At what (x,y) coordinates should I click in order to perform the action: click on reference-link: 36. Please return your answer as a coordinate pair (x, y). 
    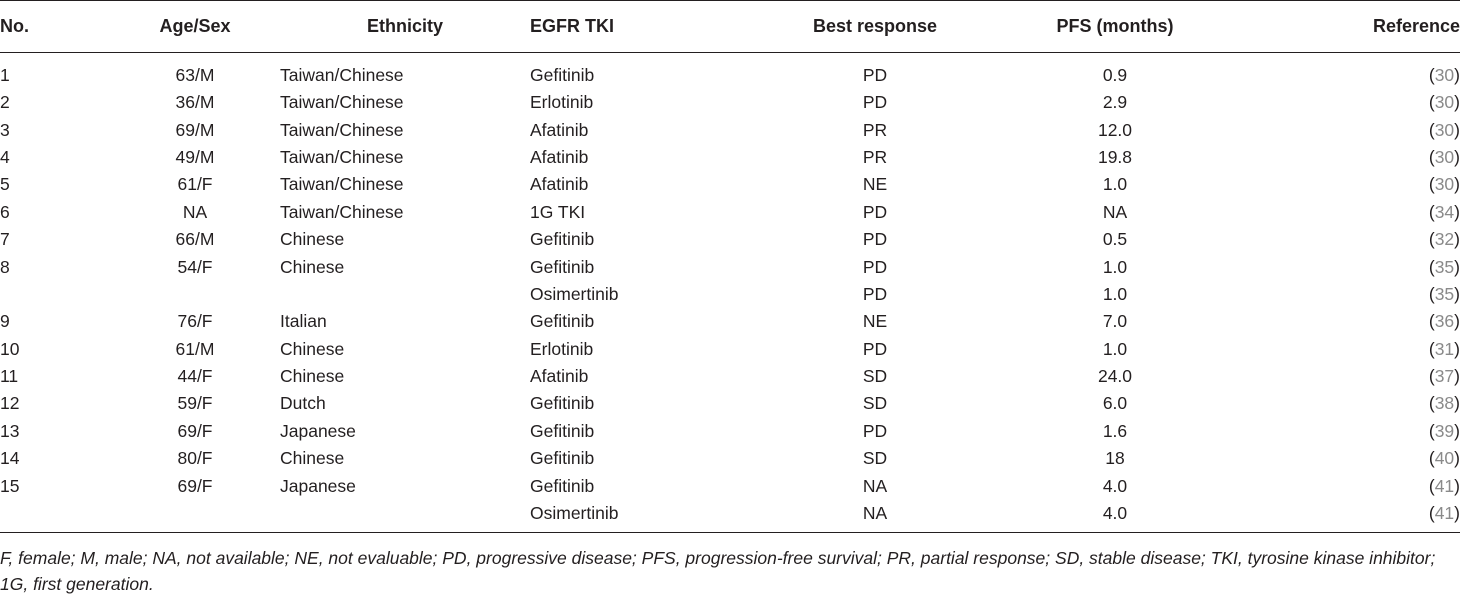
    Looking at the image, I should click on (1444, 321).